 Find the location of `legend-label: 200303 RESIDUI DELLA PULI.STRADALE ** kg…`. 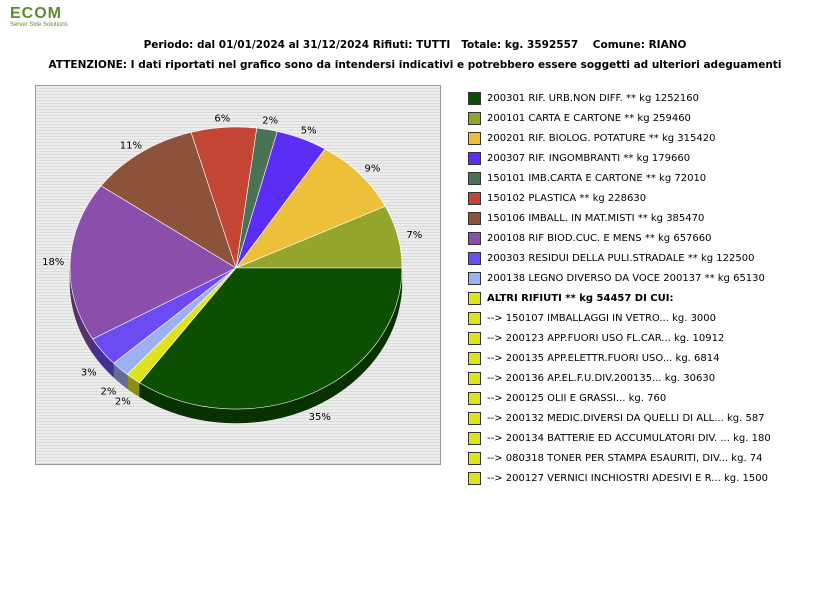

legend-label: 200303 RESIDUI DELLA PULI.STRADALE ** kg… is located at coordinates (621, 258).